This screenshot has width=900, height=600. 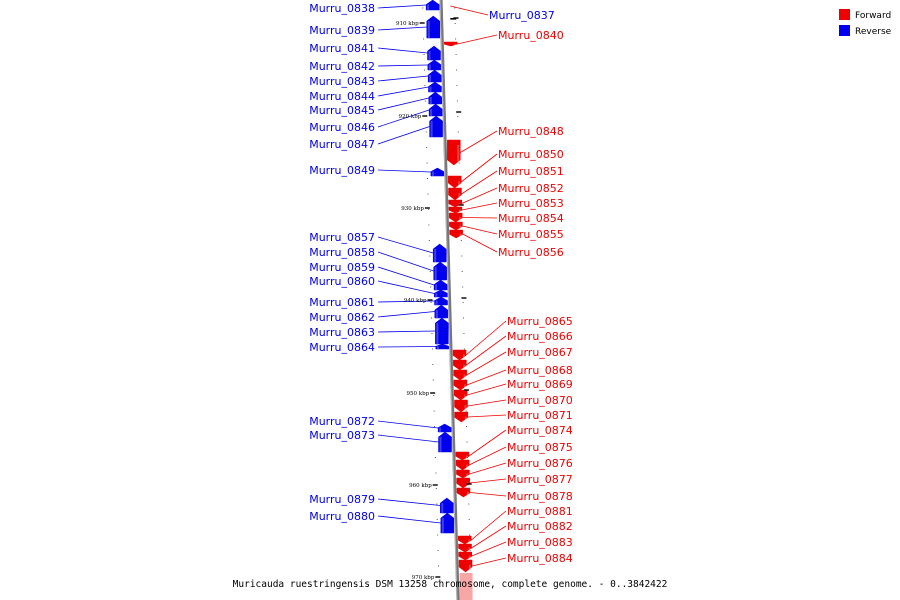 I want to click on forward-gene-label: Murru_0882, so click(x=540, y=526).